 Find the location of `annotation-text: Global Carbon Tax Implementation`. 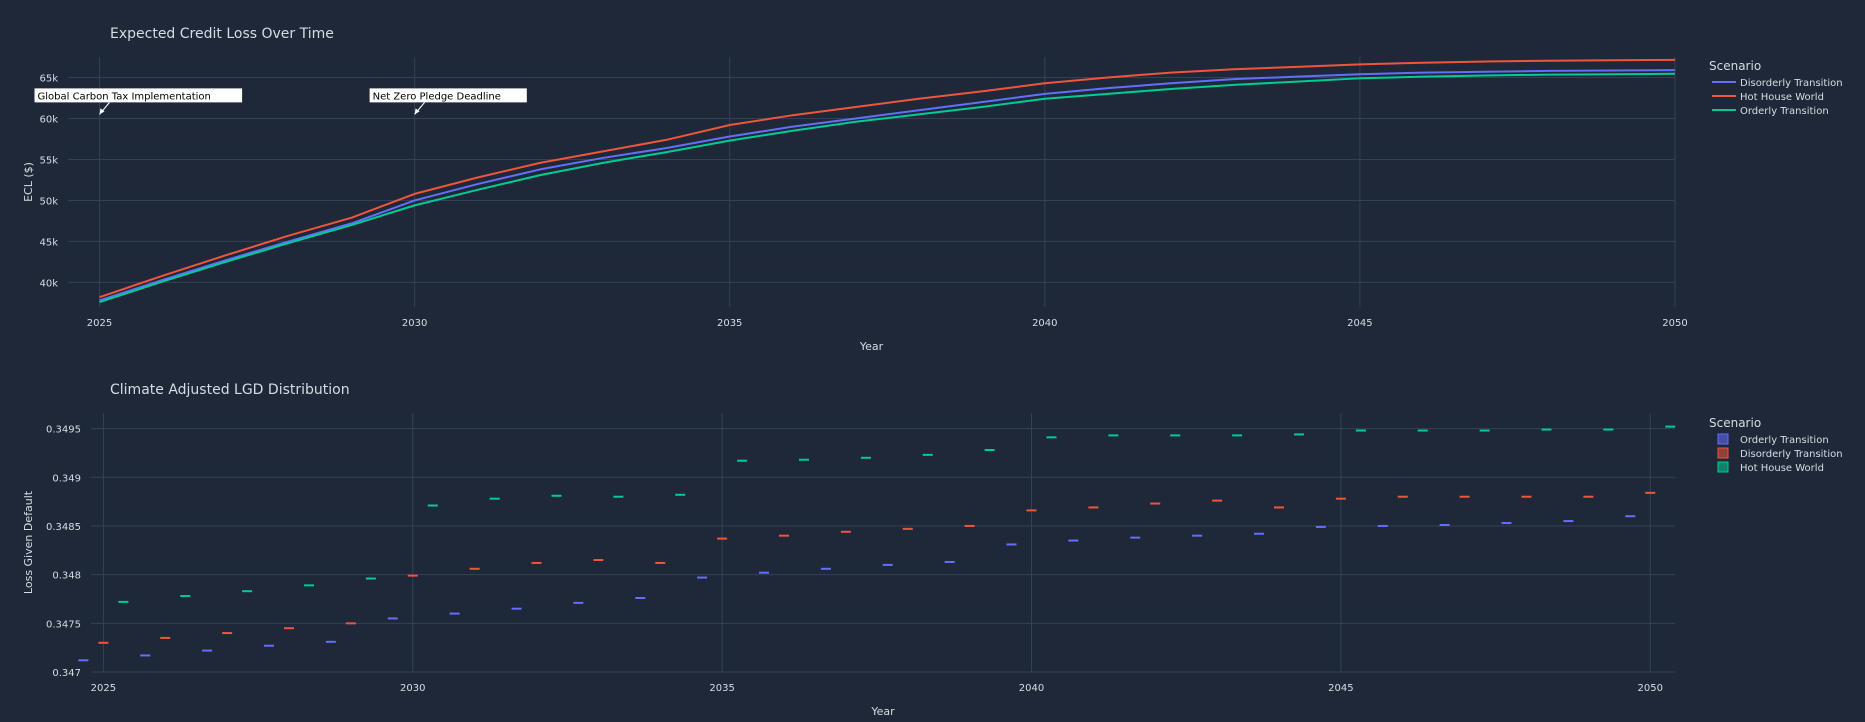

annotation-text: Global Carbon Tax Implementation is located at coordinates (124, 96).